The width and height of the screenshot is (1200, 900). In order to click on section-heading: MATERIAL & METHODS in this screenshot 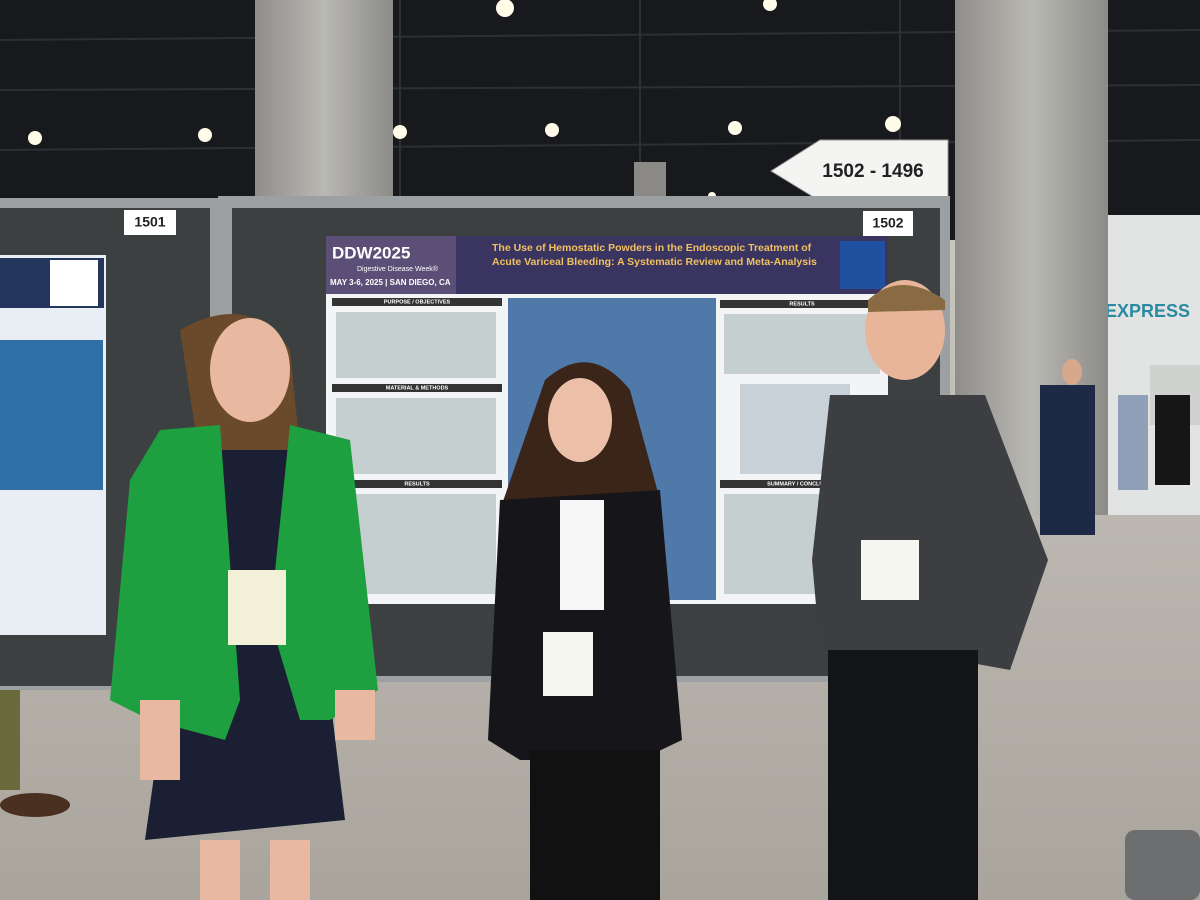, I will do `click(417, 388)`.